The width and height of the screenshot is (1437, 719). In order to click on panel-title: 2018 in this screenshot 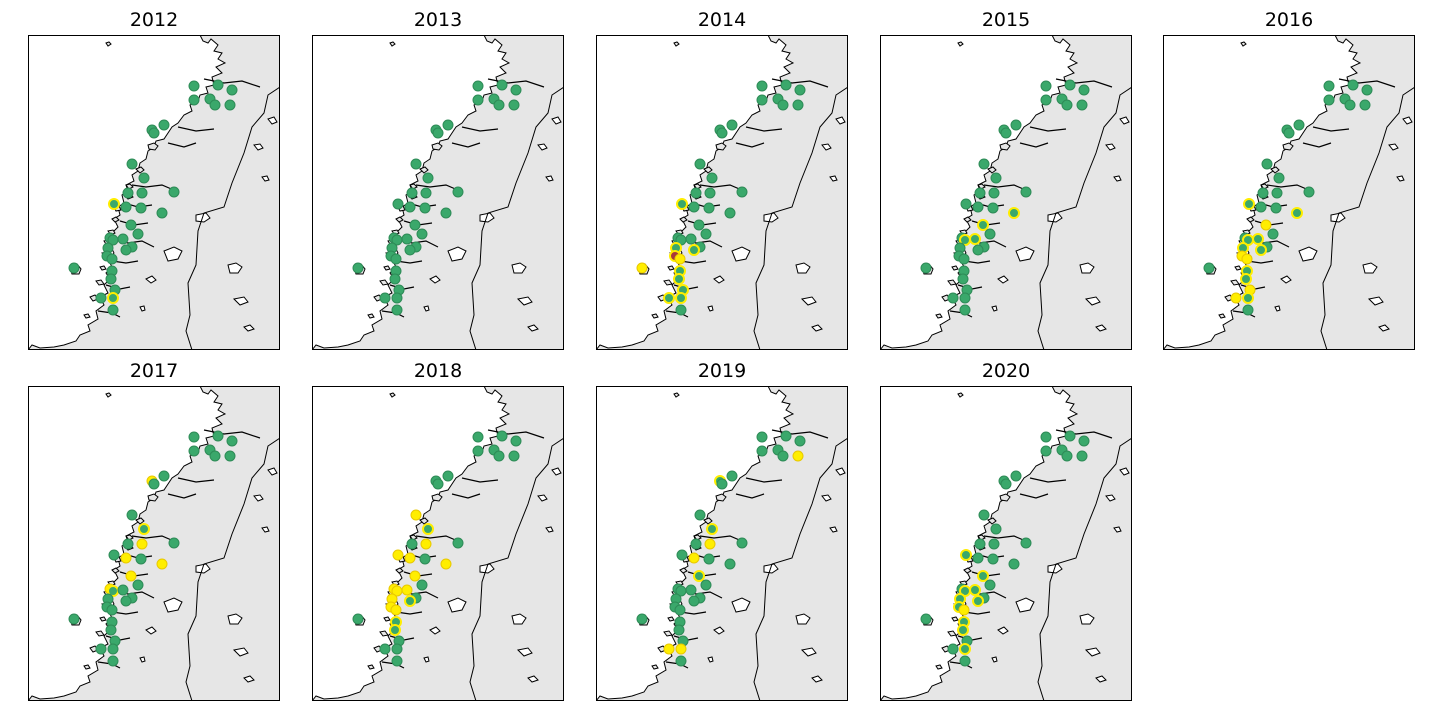, I will do `click(438, 371)`.